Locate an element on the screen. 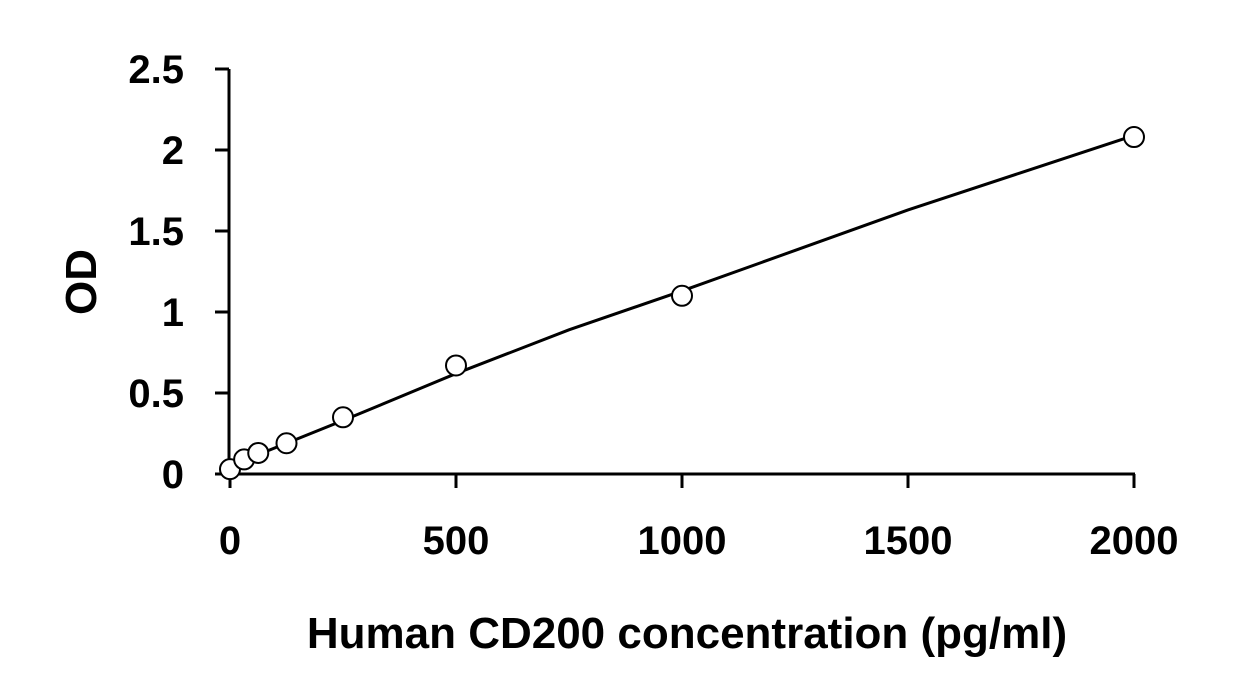 The width and height of the screenshot is (1245, 697). x-tick-label: 0 is located at coordinates (230, 541).